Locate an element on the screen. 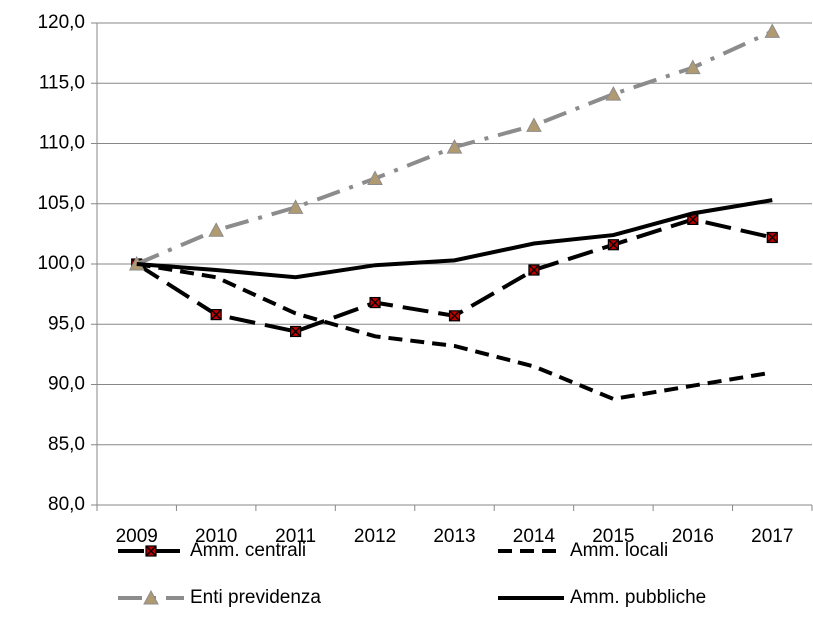 The height and width of the screenshot is (641, 813). x-tick-label: 2011 is located at coordinates (295, 536).